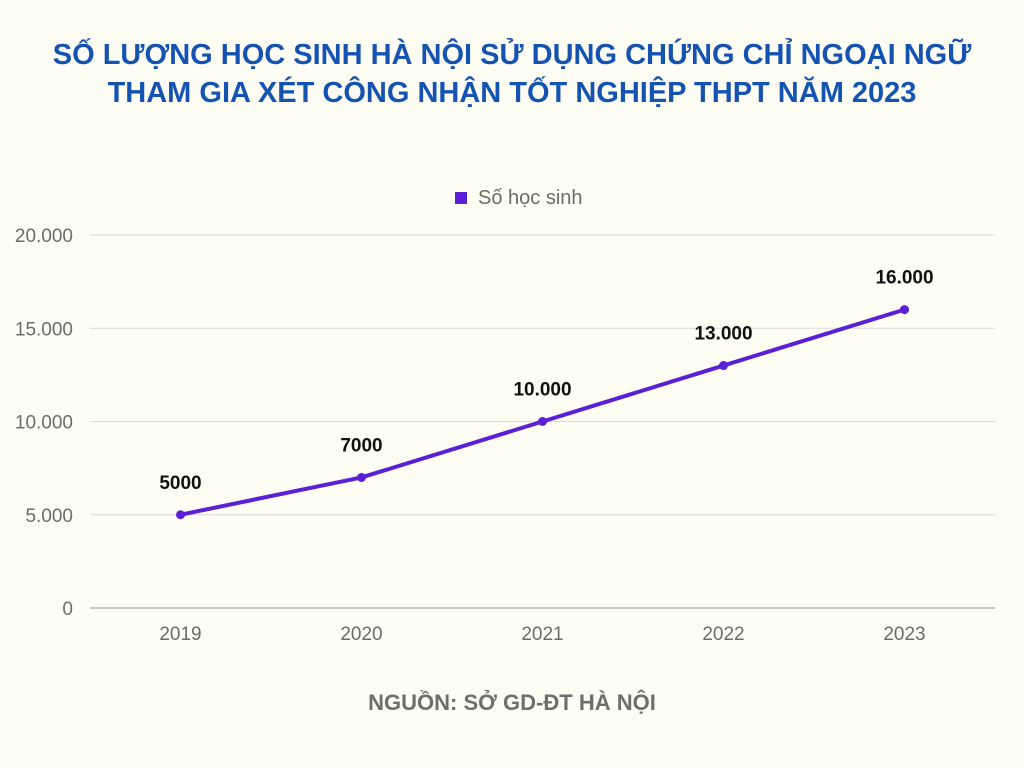  What do you see at coordinates (49, 516) in the screenshot?
I see `y-tick-label: 5.000` at bounding box center [49, 516].